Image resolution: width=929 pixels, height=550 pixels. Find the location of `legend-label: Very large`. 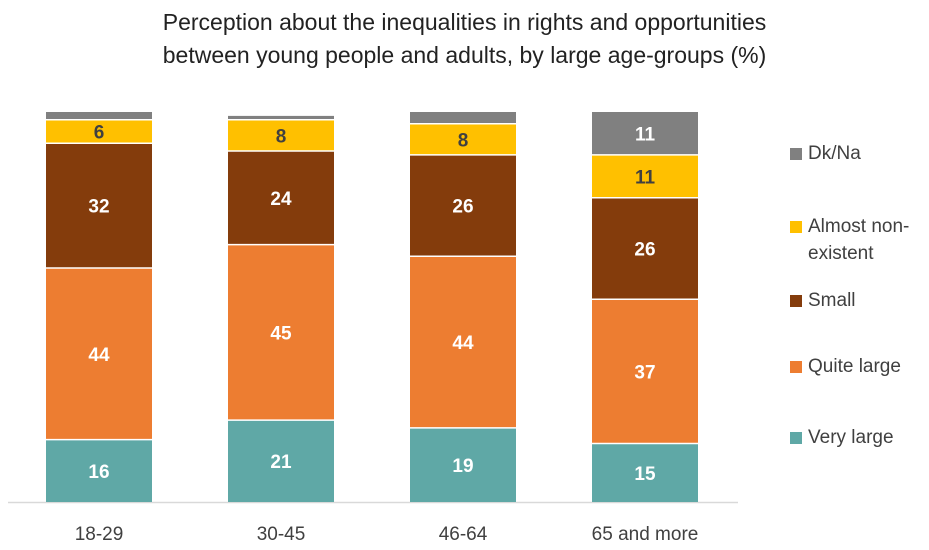

legend-label: Very large is located at coordinates (851, 437).